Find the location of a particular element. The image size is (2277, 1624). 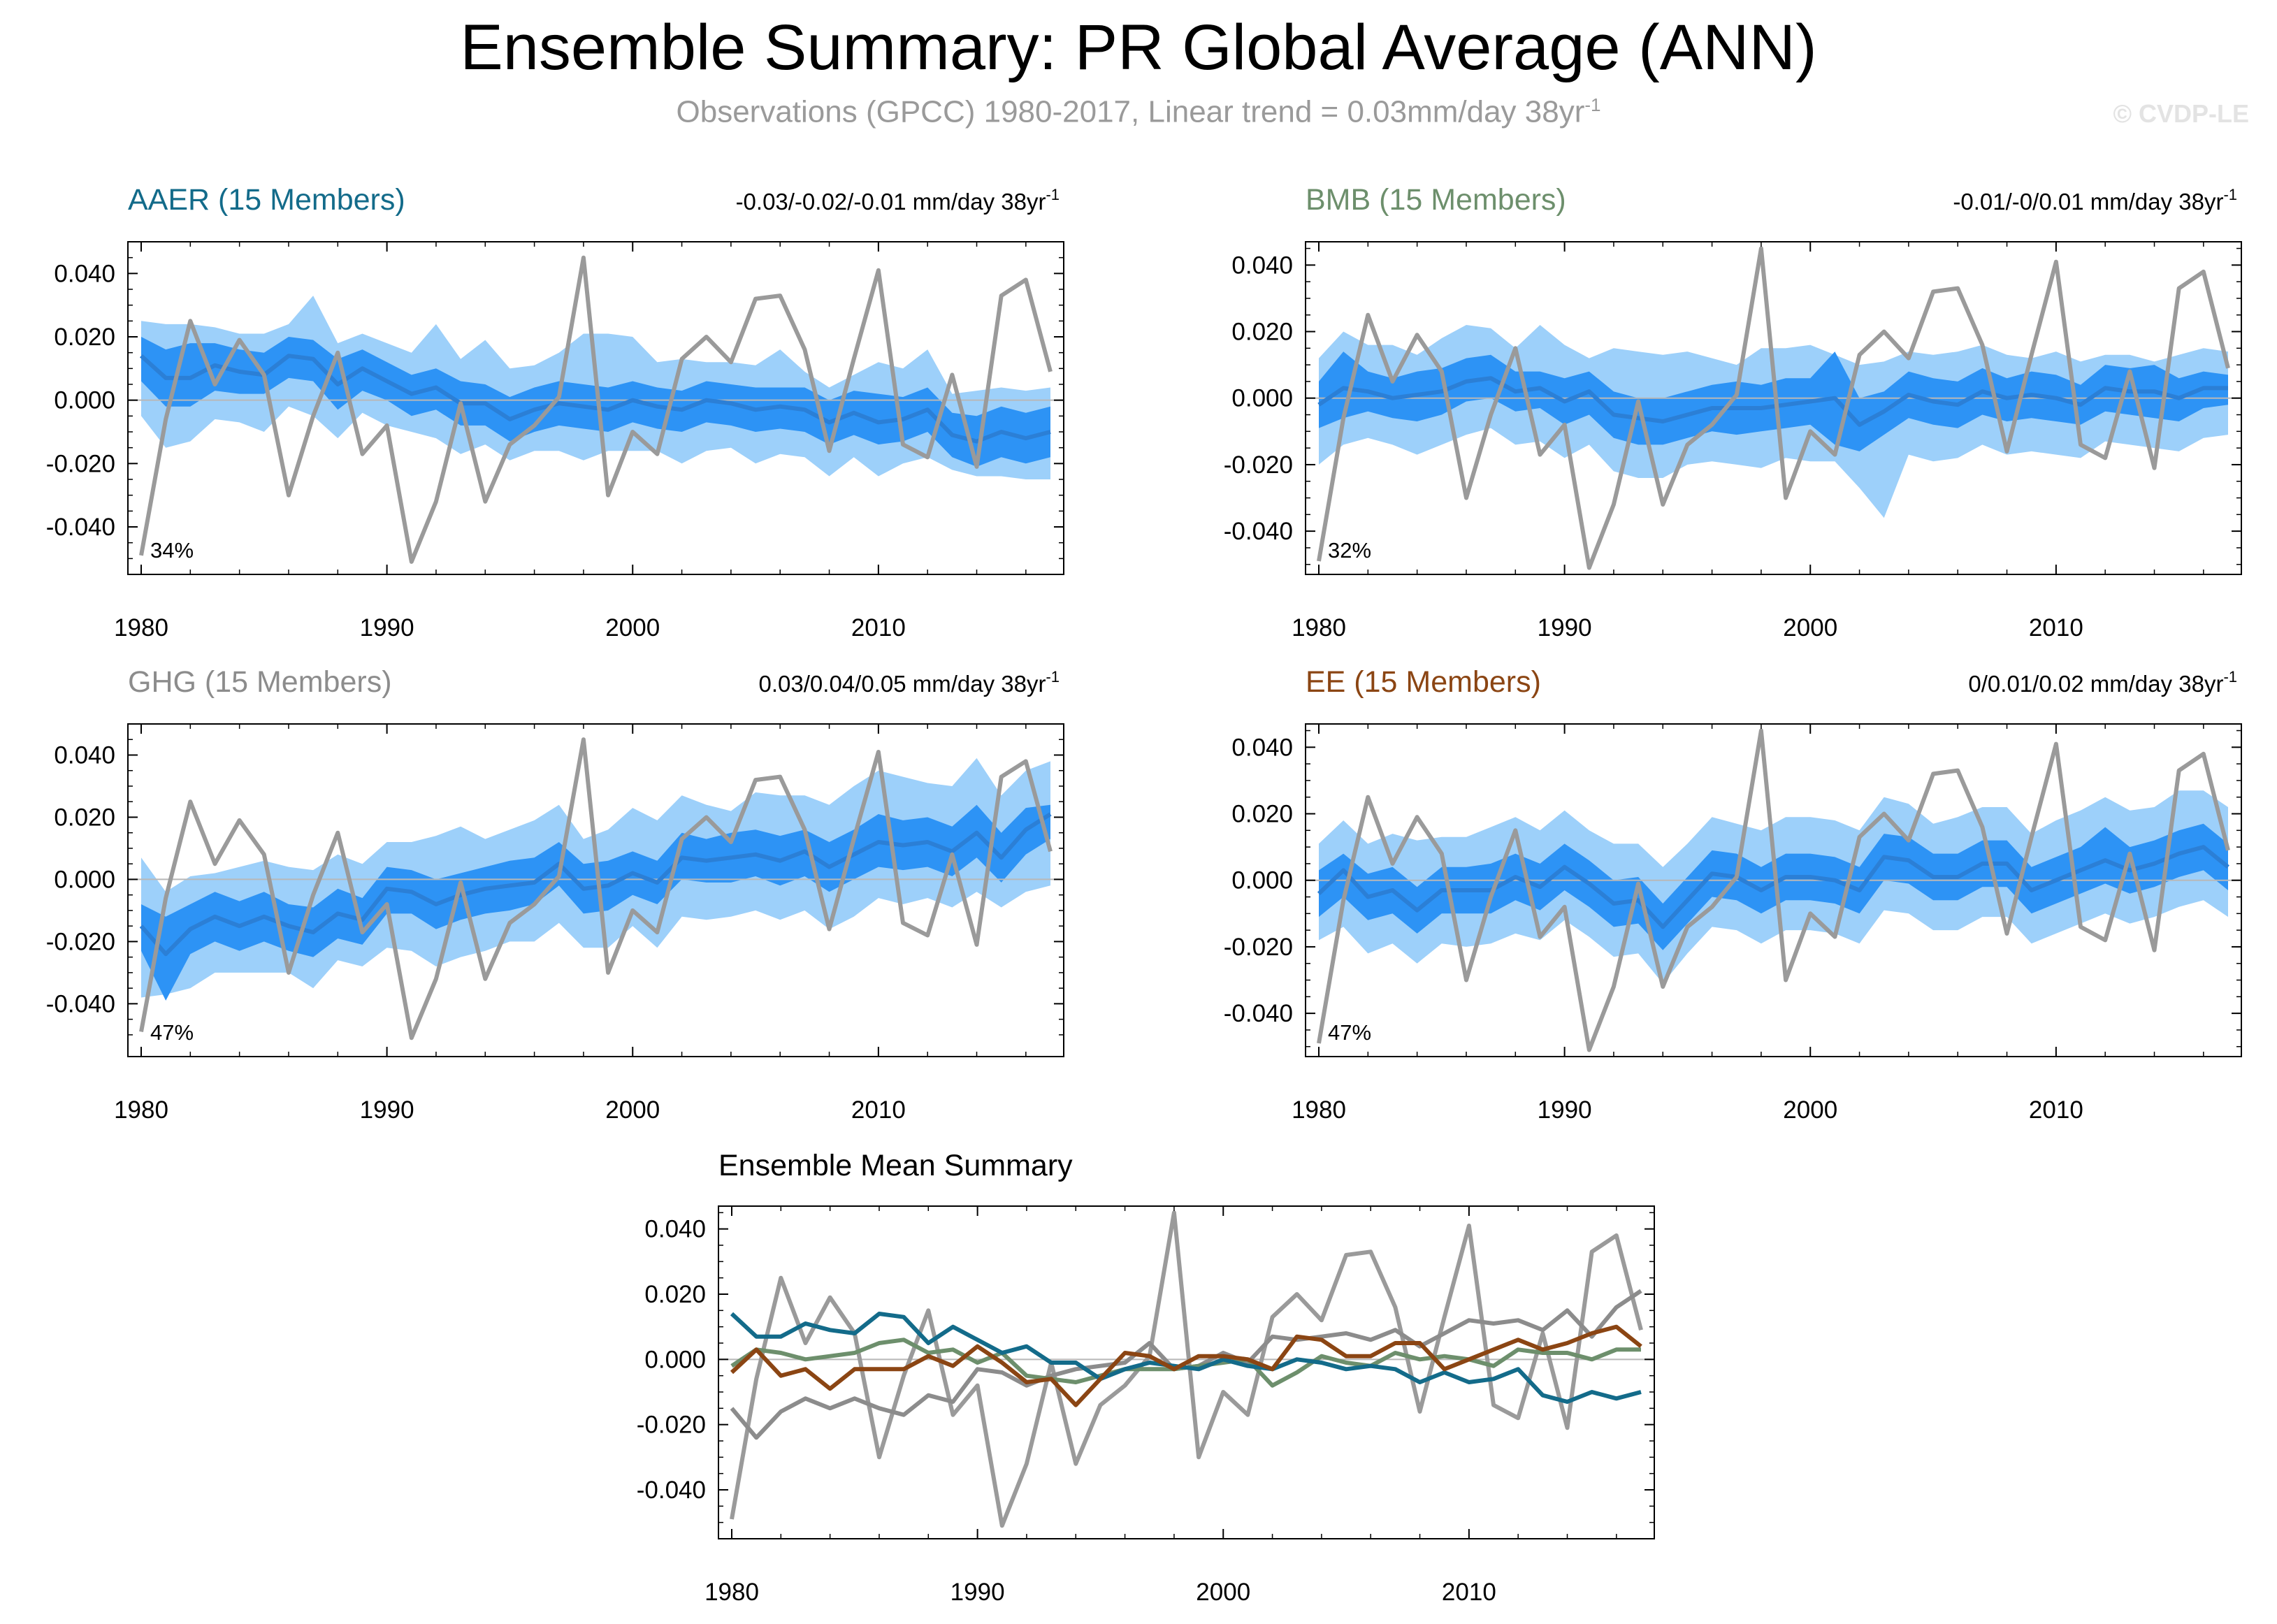

trend-value: 0.03/0.04/0.05 mm/day 38yr is located at coordinates (902, 684).